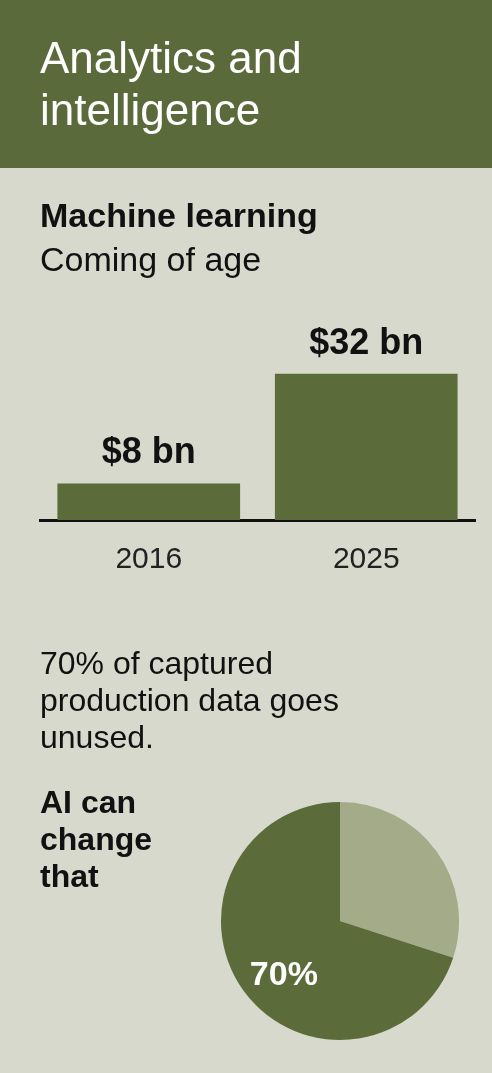 The image size is (492, 1073). I want to click on chart-title: 70% of captured production data goes unused., so click(190, 700).